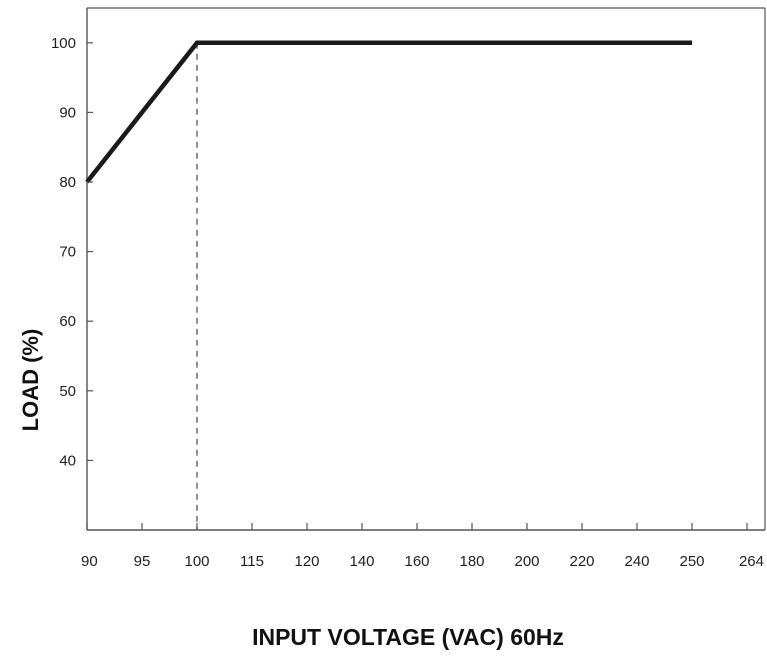  Describe the element at coordinates (471, 561) in the screenshot. I see `x-tick-label-180: 180` at that location.